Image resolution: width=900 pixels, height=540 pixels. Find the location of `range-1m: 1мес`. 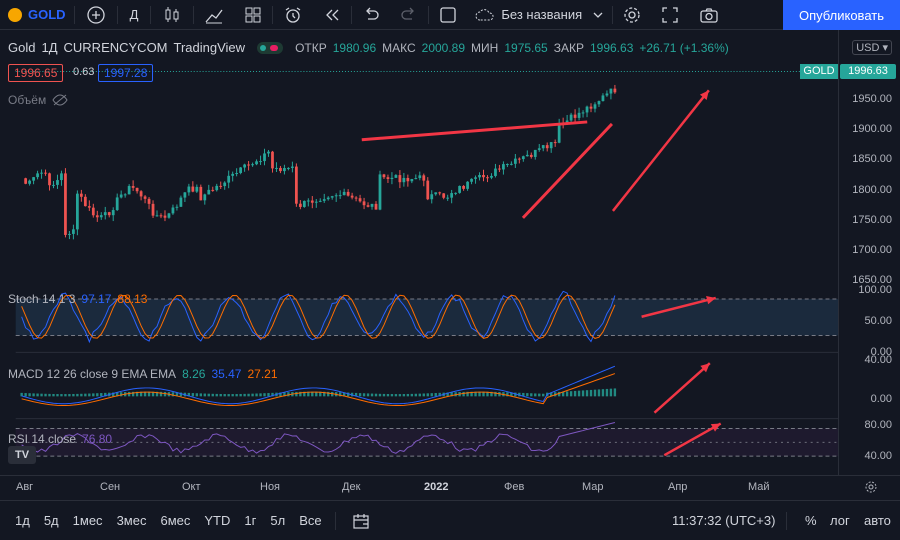

range-1m: 1мес is located at coordinates (87, 520).